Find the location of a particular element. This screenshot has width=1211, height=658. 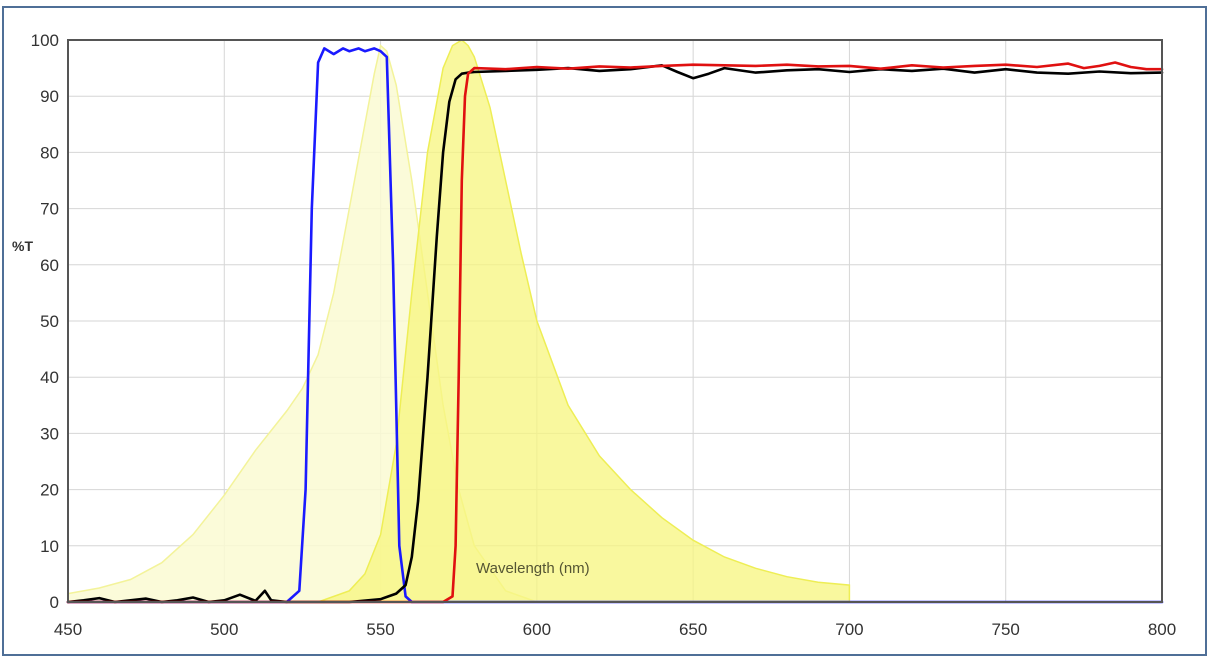

y-tick-label: 70 is located at coordinates (49, 209).